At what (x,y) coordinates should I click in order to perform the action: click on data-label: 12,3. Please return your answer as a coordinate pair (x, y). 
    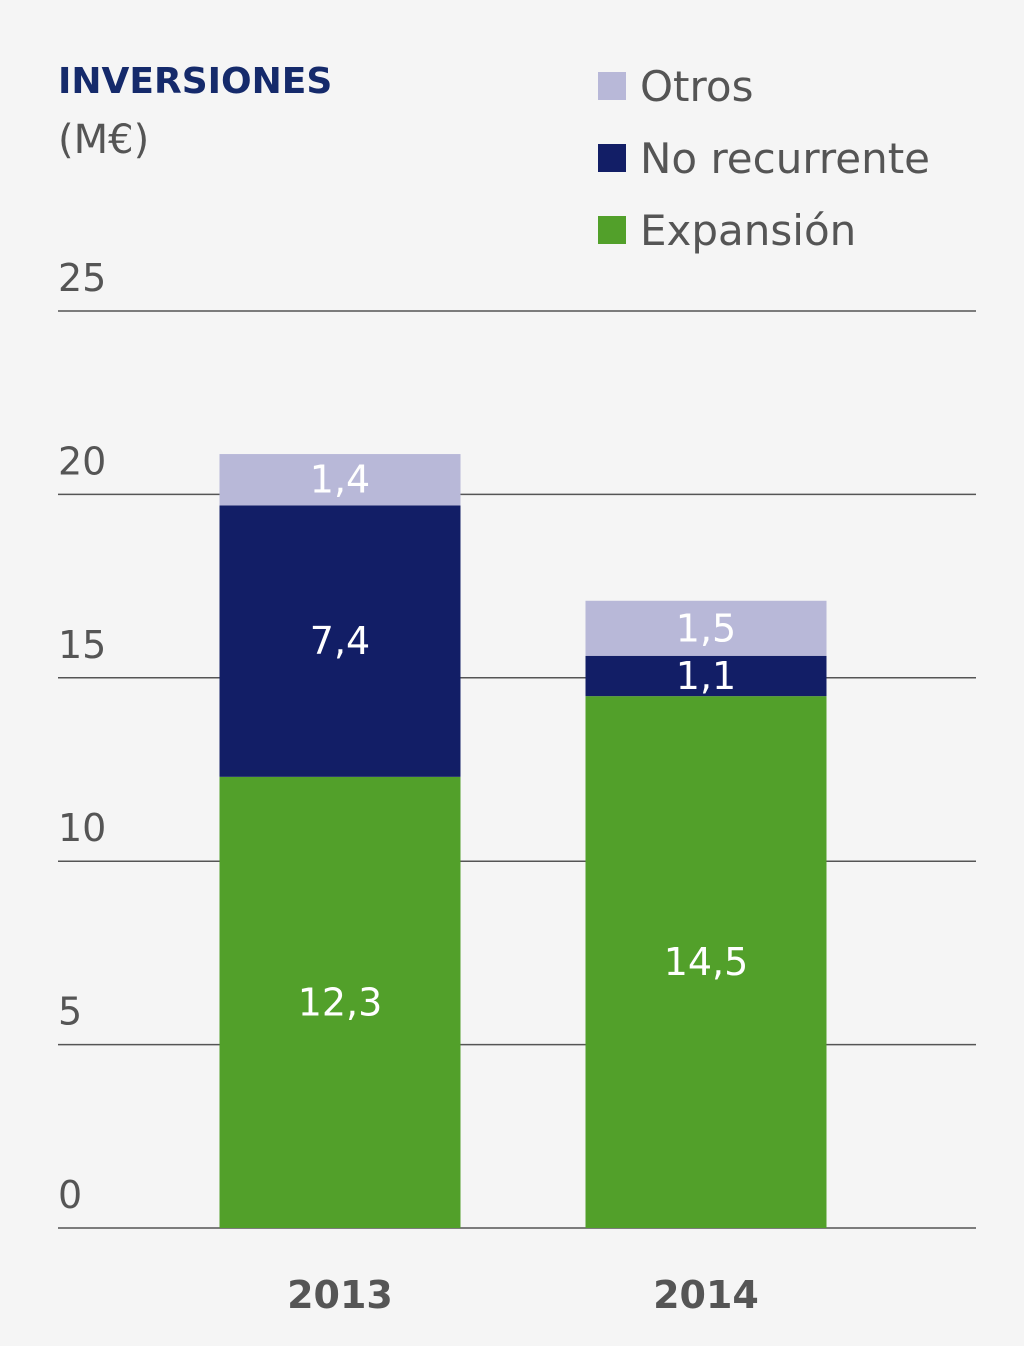
    Looking at the image, I should click on (340, 1002).